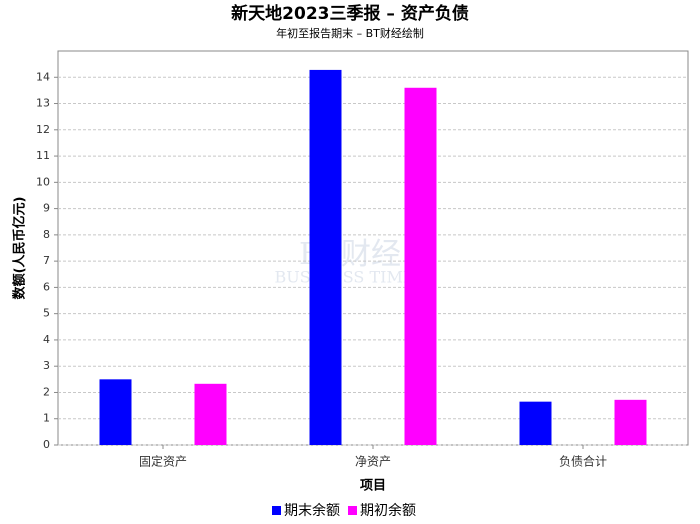 The height and width of the screenshot is (524, 700). Describe the element at coordinates (46, 444) in the screenshot. I see `y-tick-label: 0` at that location.